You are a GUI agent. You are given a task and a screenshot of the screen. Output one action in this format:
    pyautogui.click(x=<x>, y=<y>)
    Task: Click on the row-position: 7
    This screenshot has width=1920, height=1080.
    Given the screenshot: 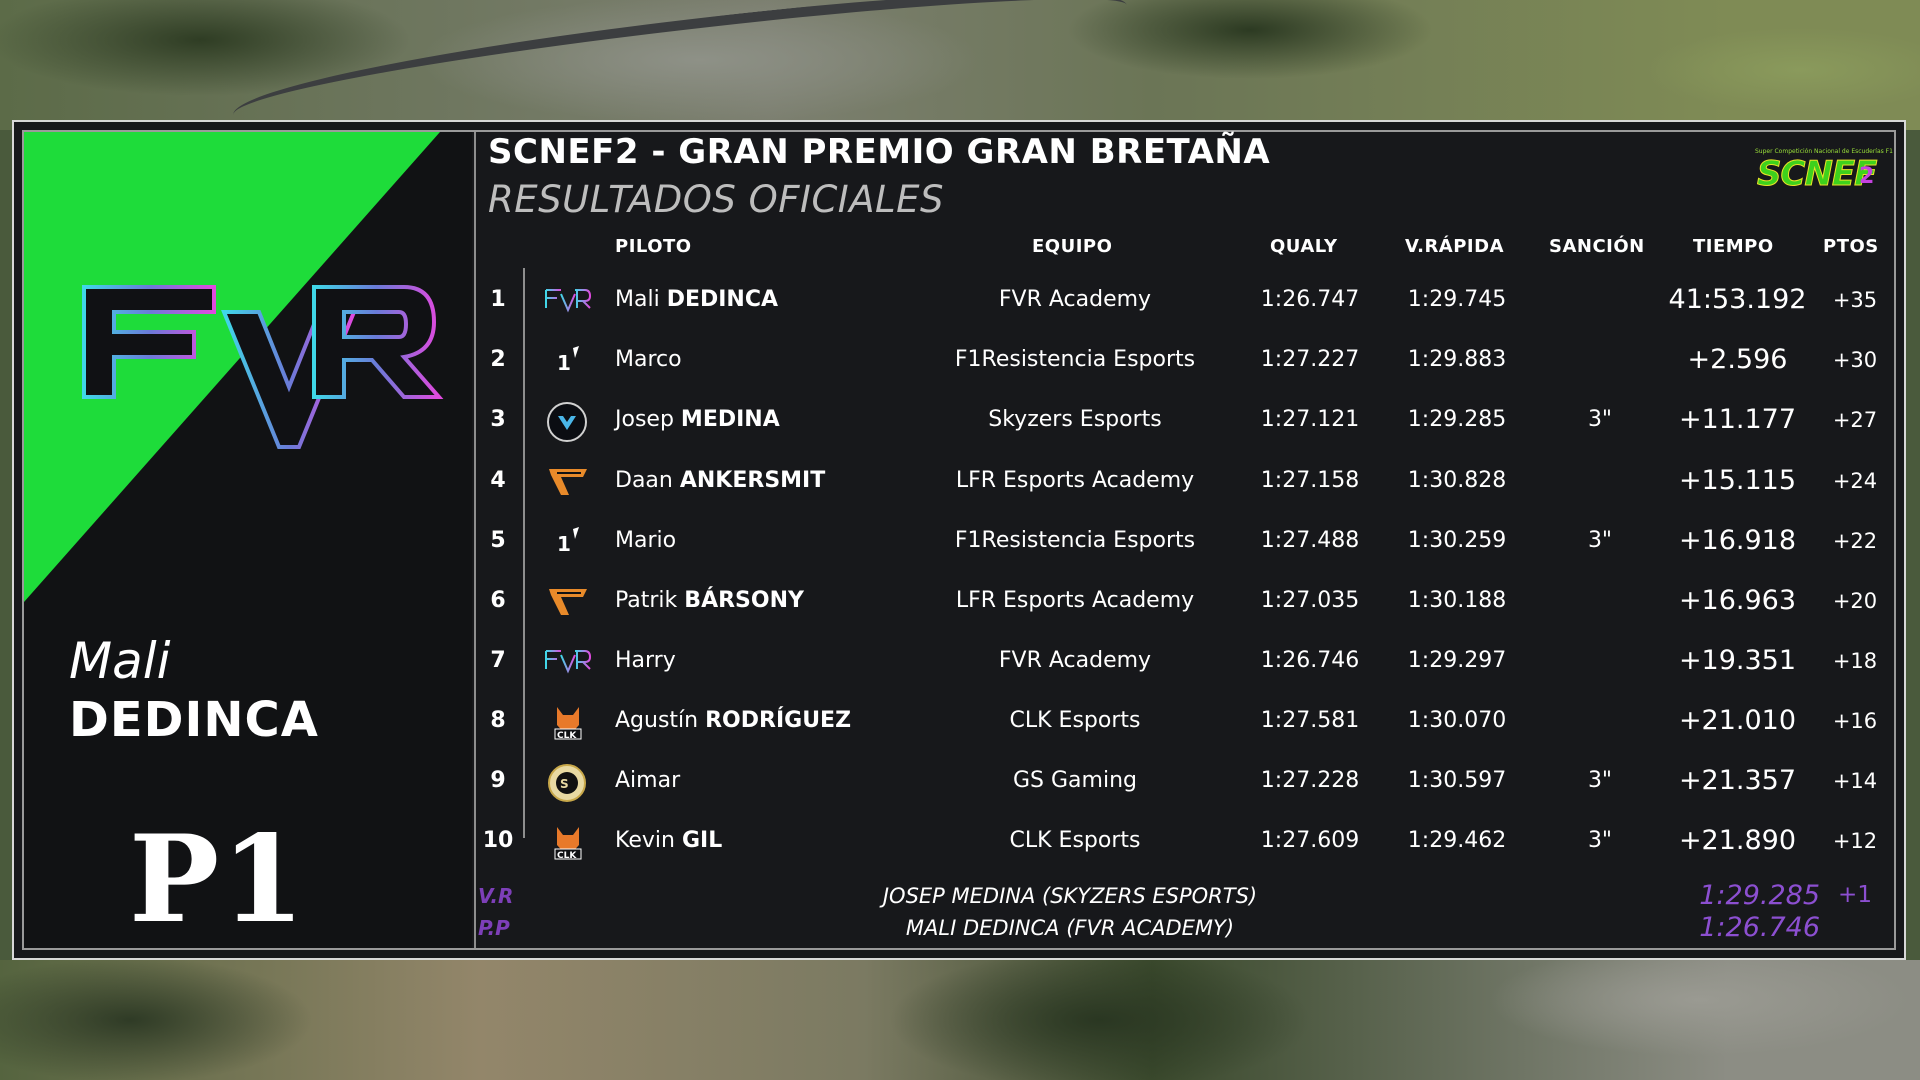 What is the action you would take?
    pyautogui.click(x=498, y=660)
    